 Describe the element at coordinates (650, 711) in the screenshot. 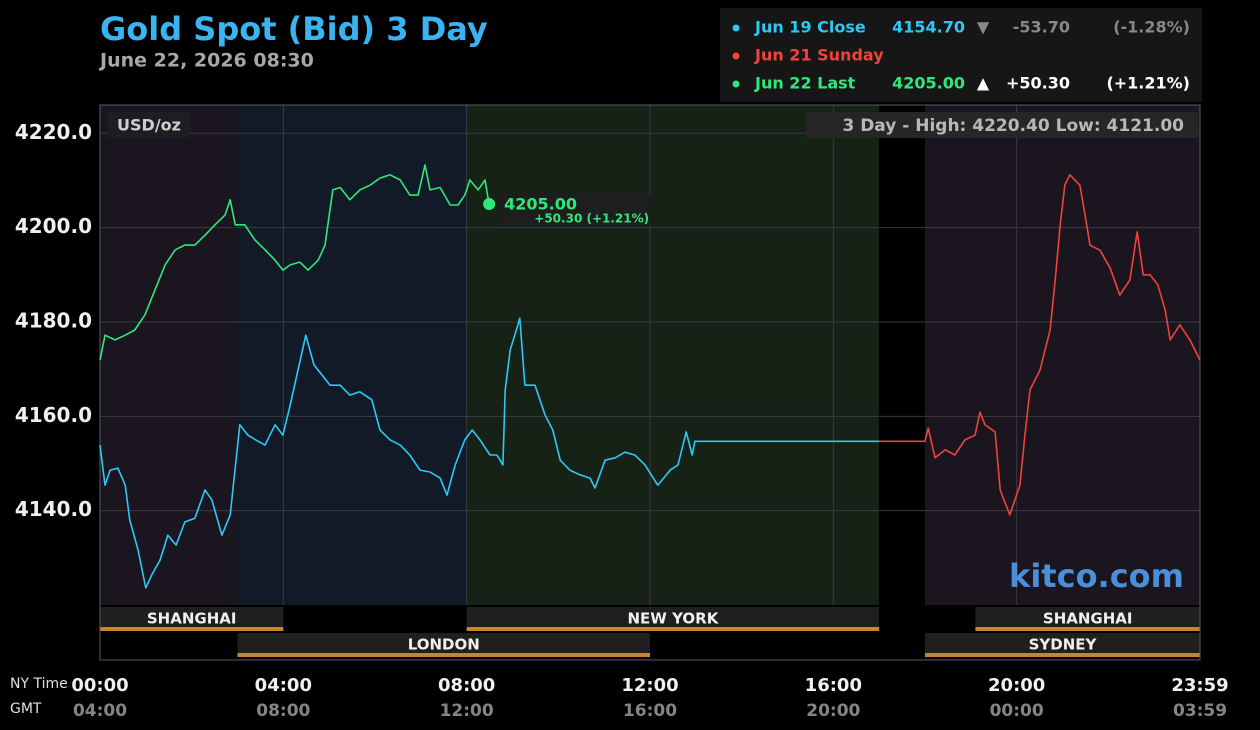

I see `x2-tick-label: 16:00` at that location.